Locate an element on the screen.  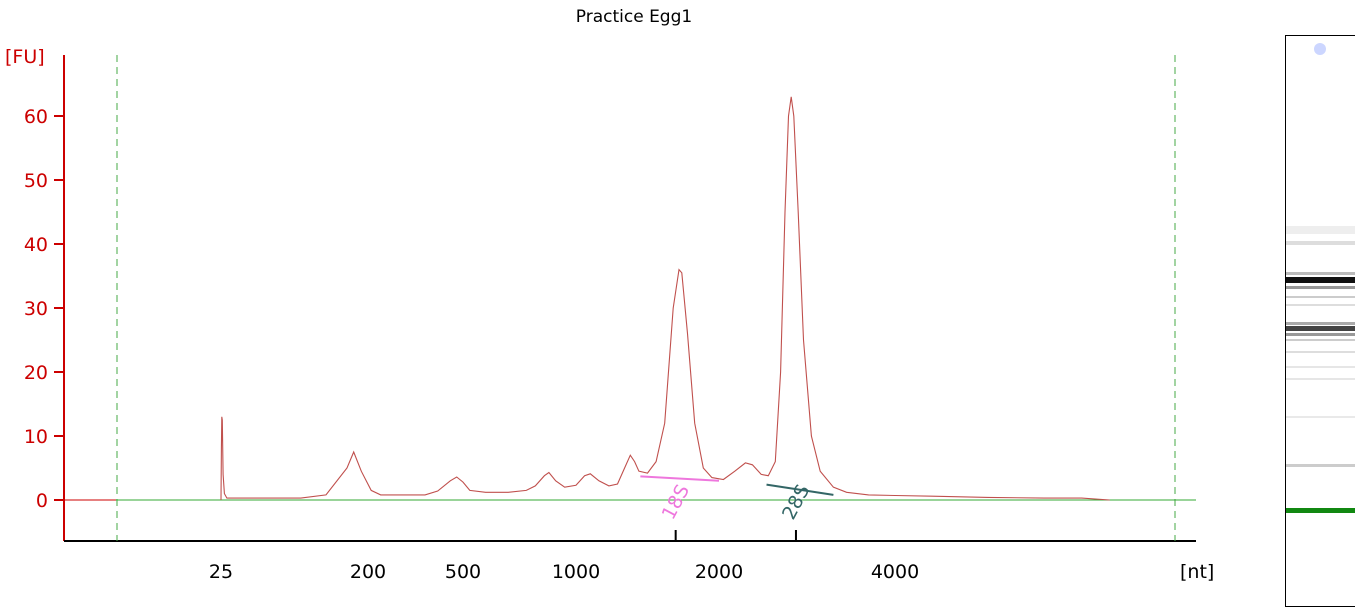
gel-lane-image is located at coordinates (1320, 321).